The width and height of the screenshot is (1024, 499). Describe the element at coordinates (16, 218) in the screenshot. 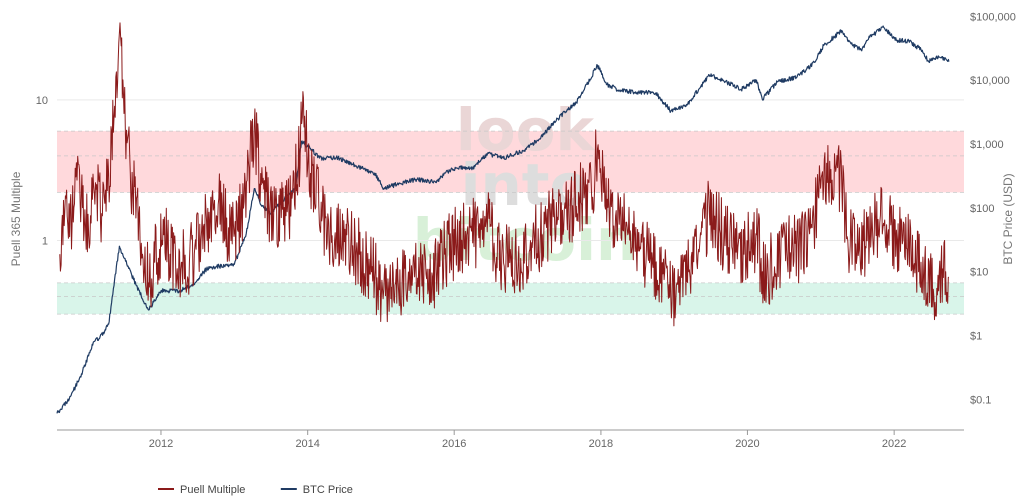

I see `left-axis-title: Puell 365 Multiple` at that location.